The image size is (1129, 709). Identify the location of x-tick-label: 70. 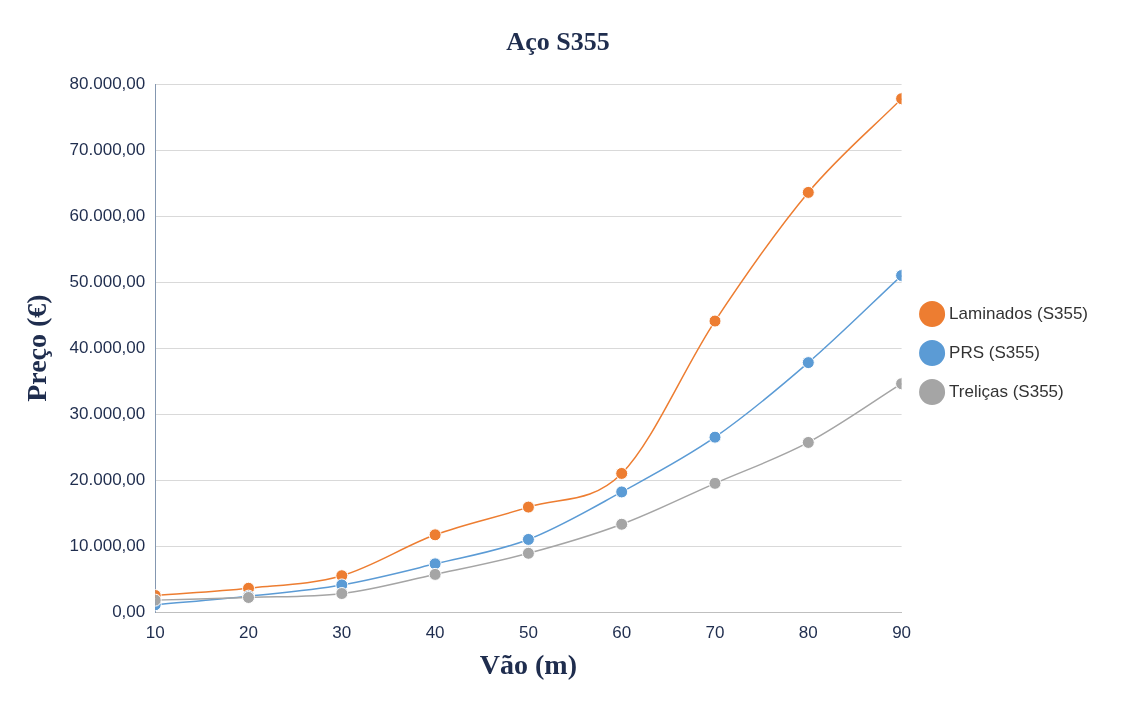
(715, 632).